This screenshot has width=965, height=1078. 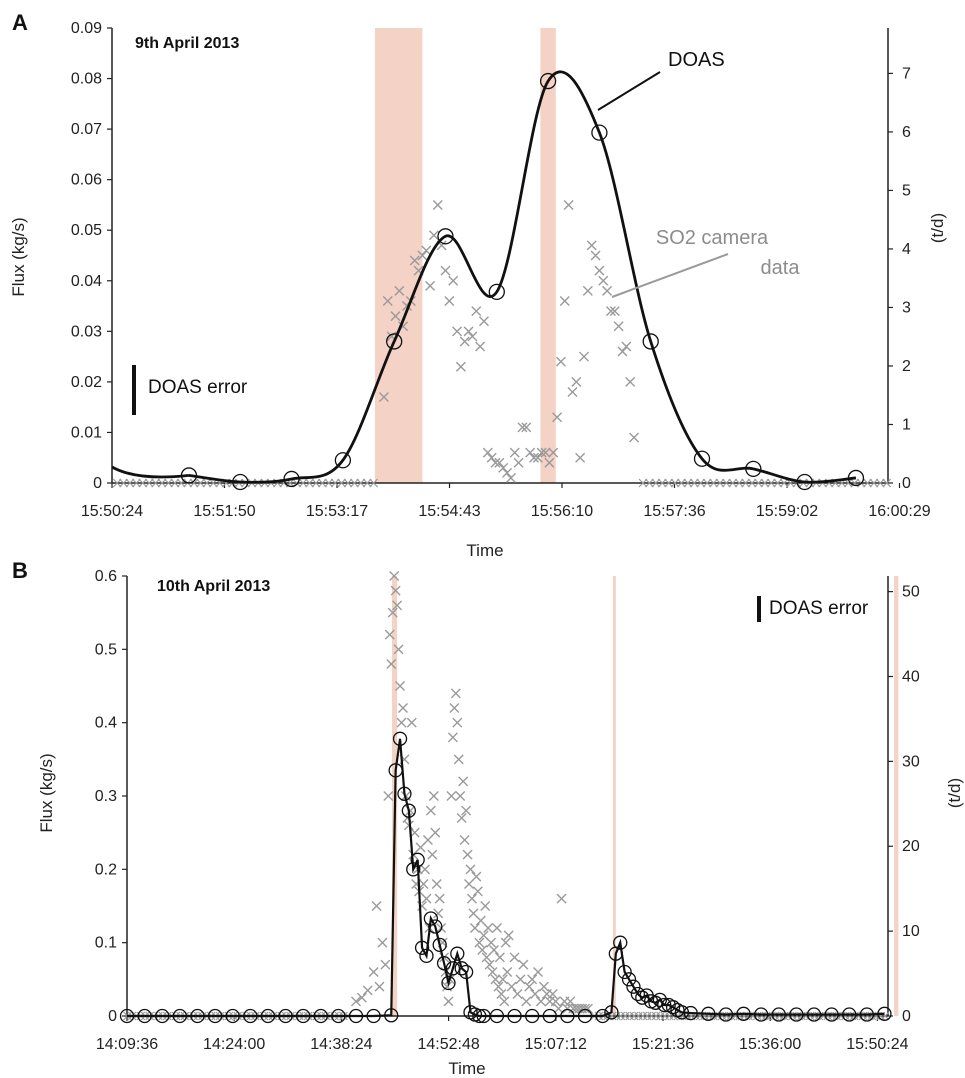 I want to click on panel-a-y2-axis-title: (t/d), so click(x=937, y=228).